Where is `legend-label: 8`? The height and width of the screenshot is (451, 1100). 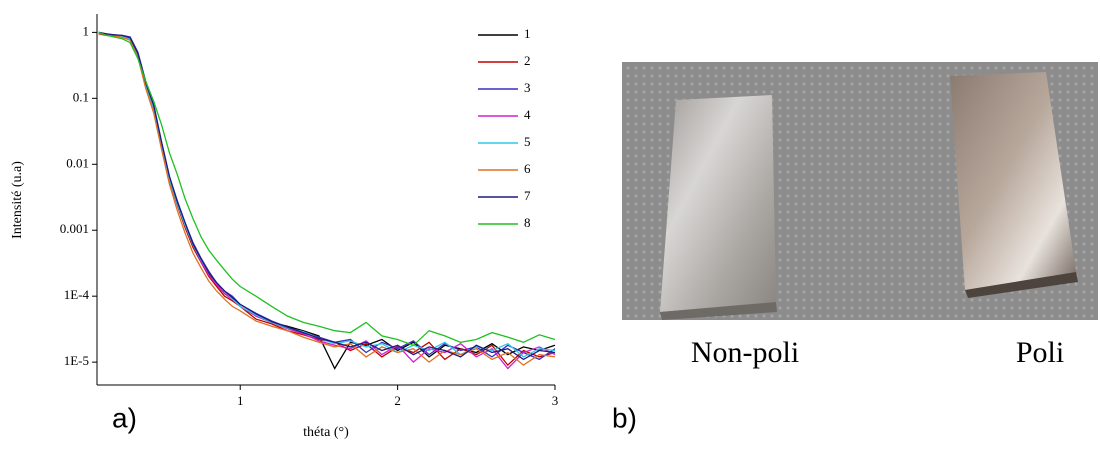 legend-label: 8 is located at coordinates (527, 222).